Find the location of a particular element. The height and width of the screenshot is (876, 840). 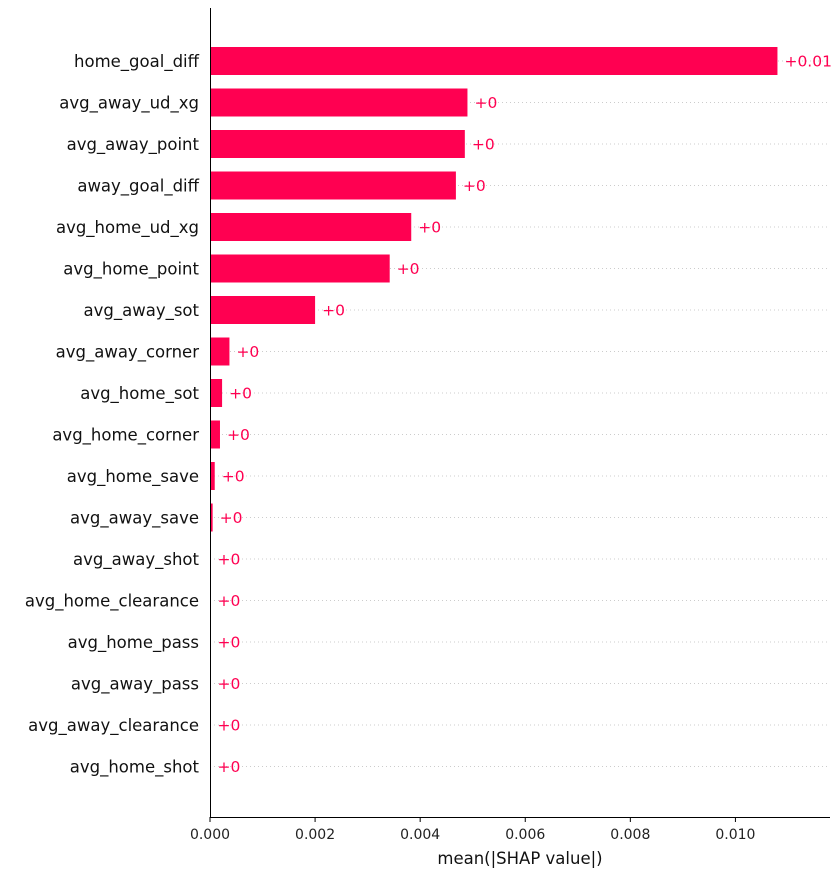

feature-label: avg_away_shot is located at coordinates (136, 560).